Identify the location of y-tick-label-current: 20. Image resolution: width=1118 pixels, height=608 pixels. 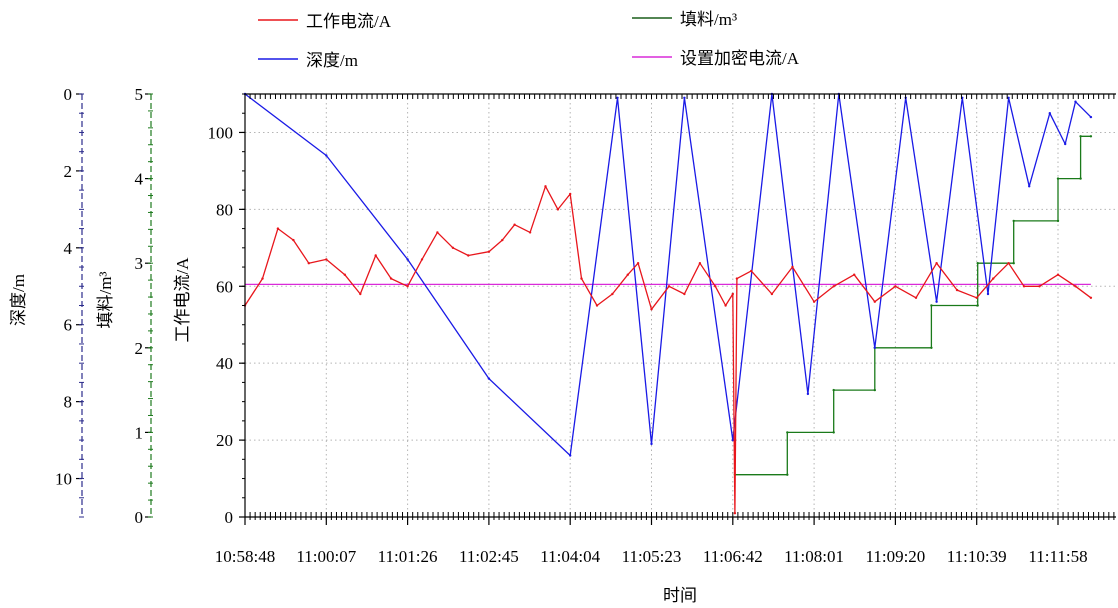
(224, 440).